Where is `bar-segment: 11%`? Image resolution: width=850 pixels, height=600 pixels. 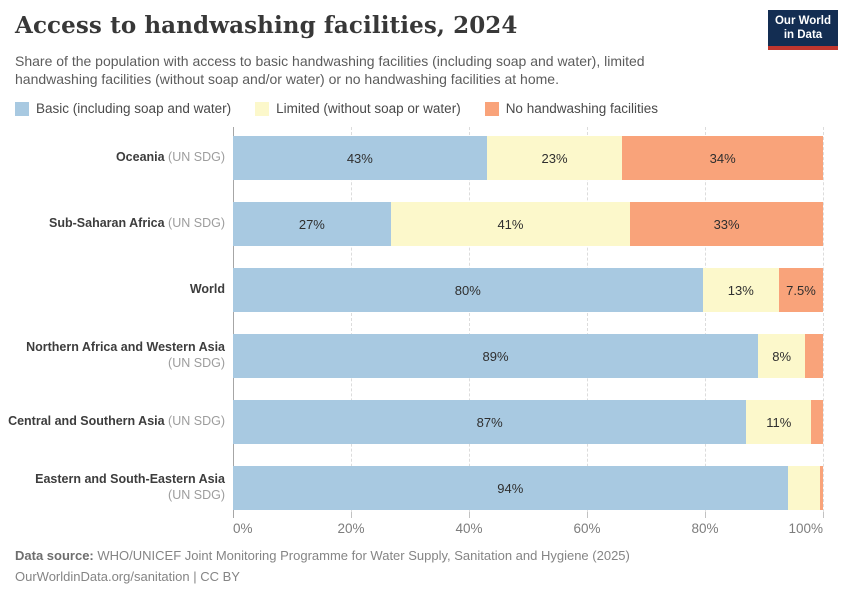 bar-segment: 11% is located at coordinates (779, 422).